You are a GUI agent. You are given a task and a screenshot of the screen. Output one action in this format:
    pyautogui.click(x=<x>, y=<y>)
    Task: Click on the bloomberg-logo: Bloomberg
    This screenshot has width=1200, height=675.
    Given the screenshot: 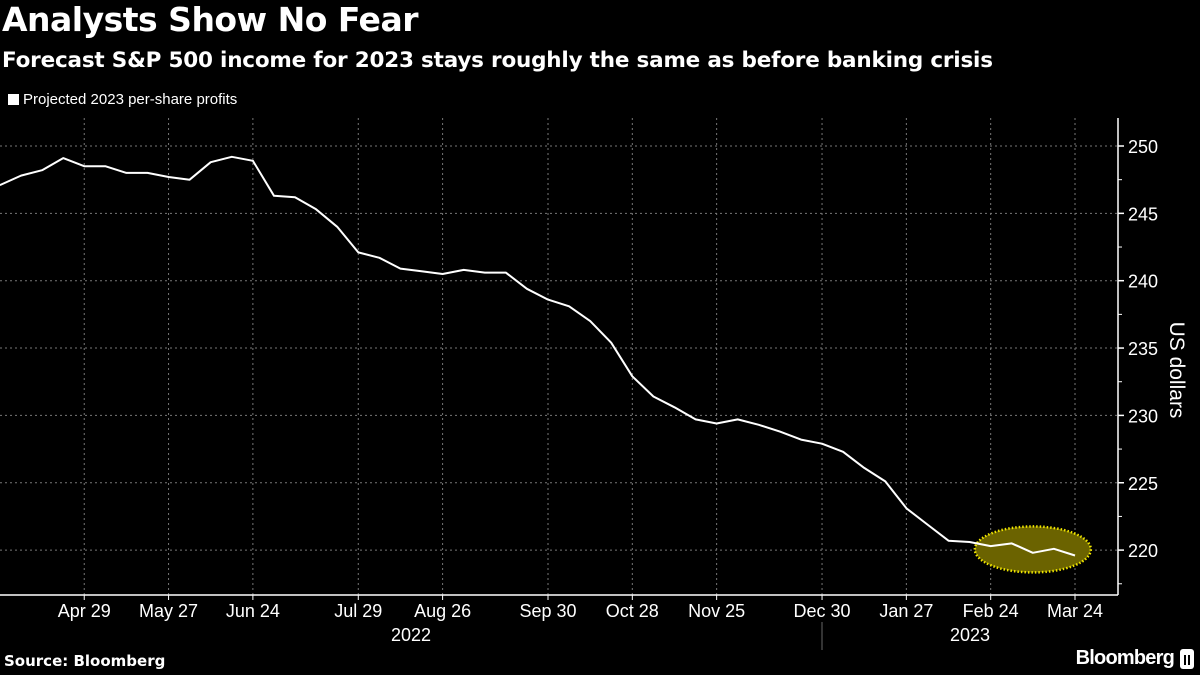 What is the action you would take?
    pyautogui.click(x=1135, y=658)
    